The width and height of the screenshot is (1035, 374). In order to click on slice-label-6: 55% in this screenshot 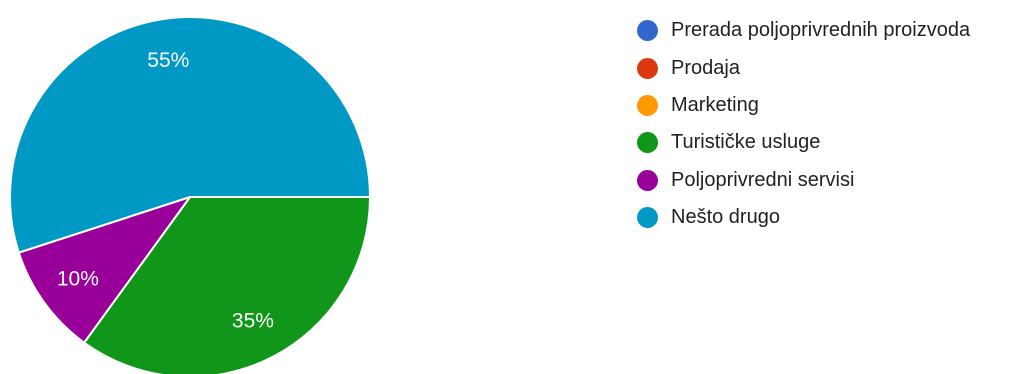, I will do `click(168, 60)`.